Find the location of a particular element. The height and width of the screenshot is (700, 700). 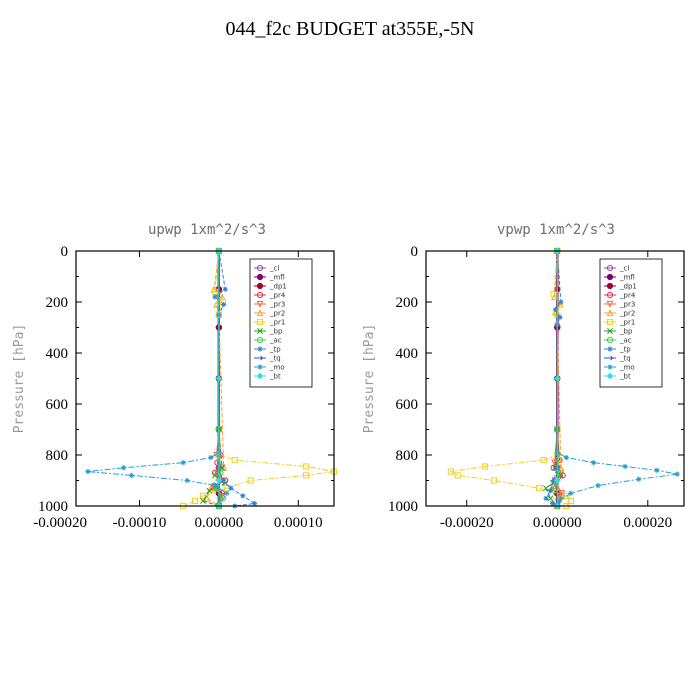

x-tick-label: 0.00020 is located at coordinates (647, 523).